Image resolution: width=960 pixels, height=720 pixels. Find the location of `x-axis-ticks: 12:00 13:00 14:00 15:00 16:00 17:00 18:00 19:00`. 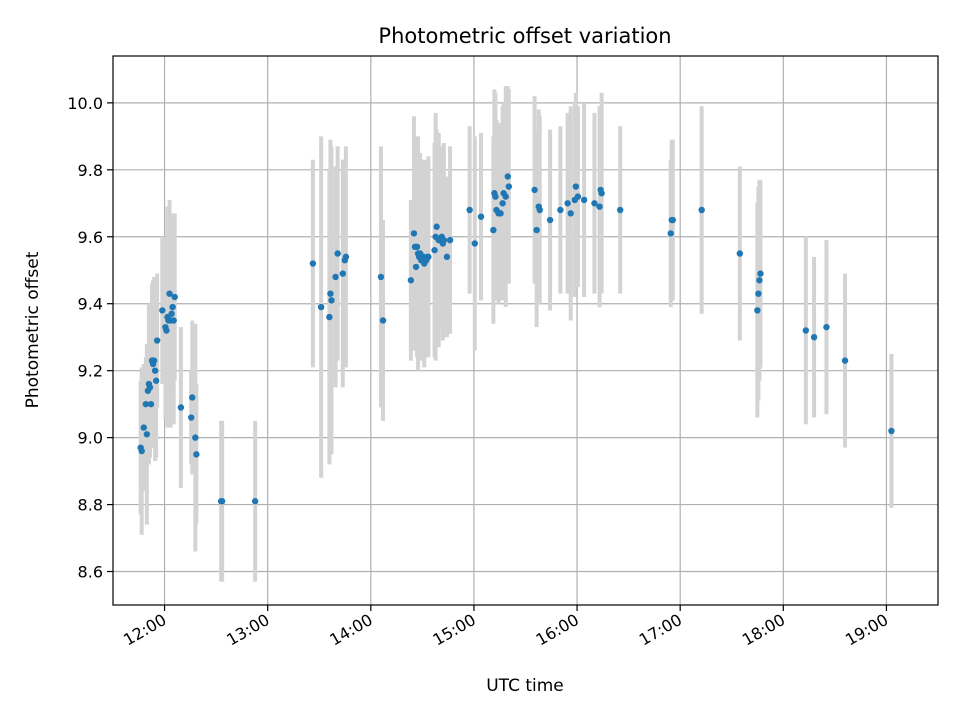

x-axis-ticks: 12:00 13:00 14:00 15:00 16:00 17:00 18:00 19:00 is located at coordinates (505, 627).